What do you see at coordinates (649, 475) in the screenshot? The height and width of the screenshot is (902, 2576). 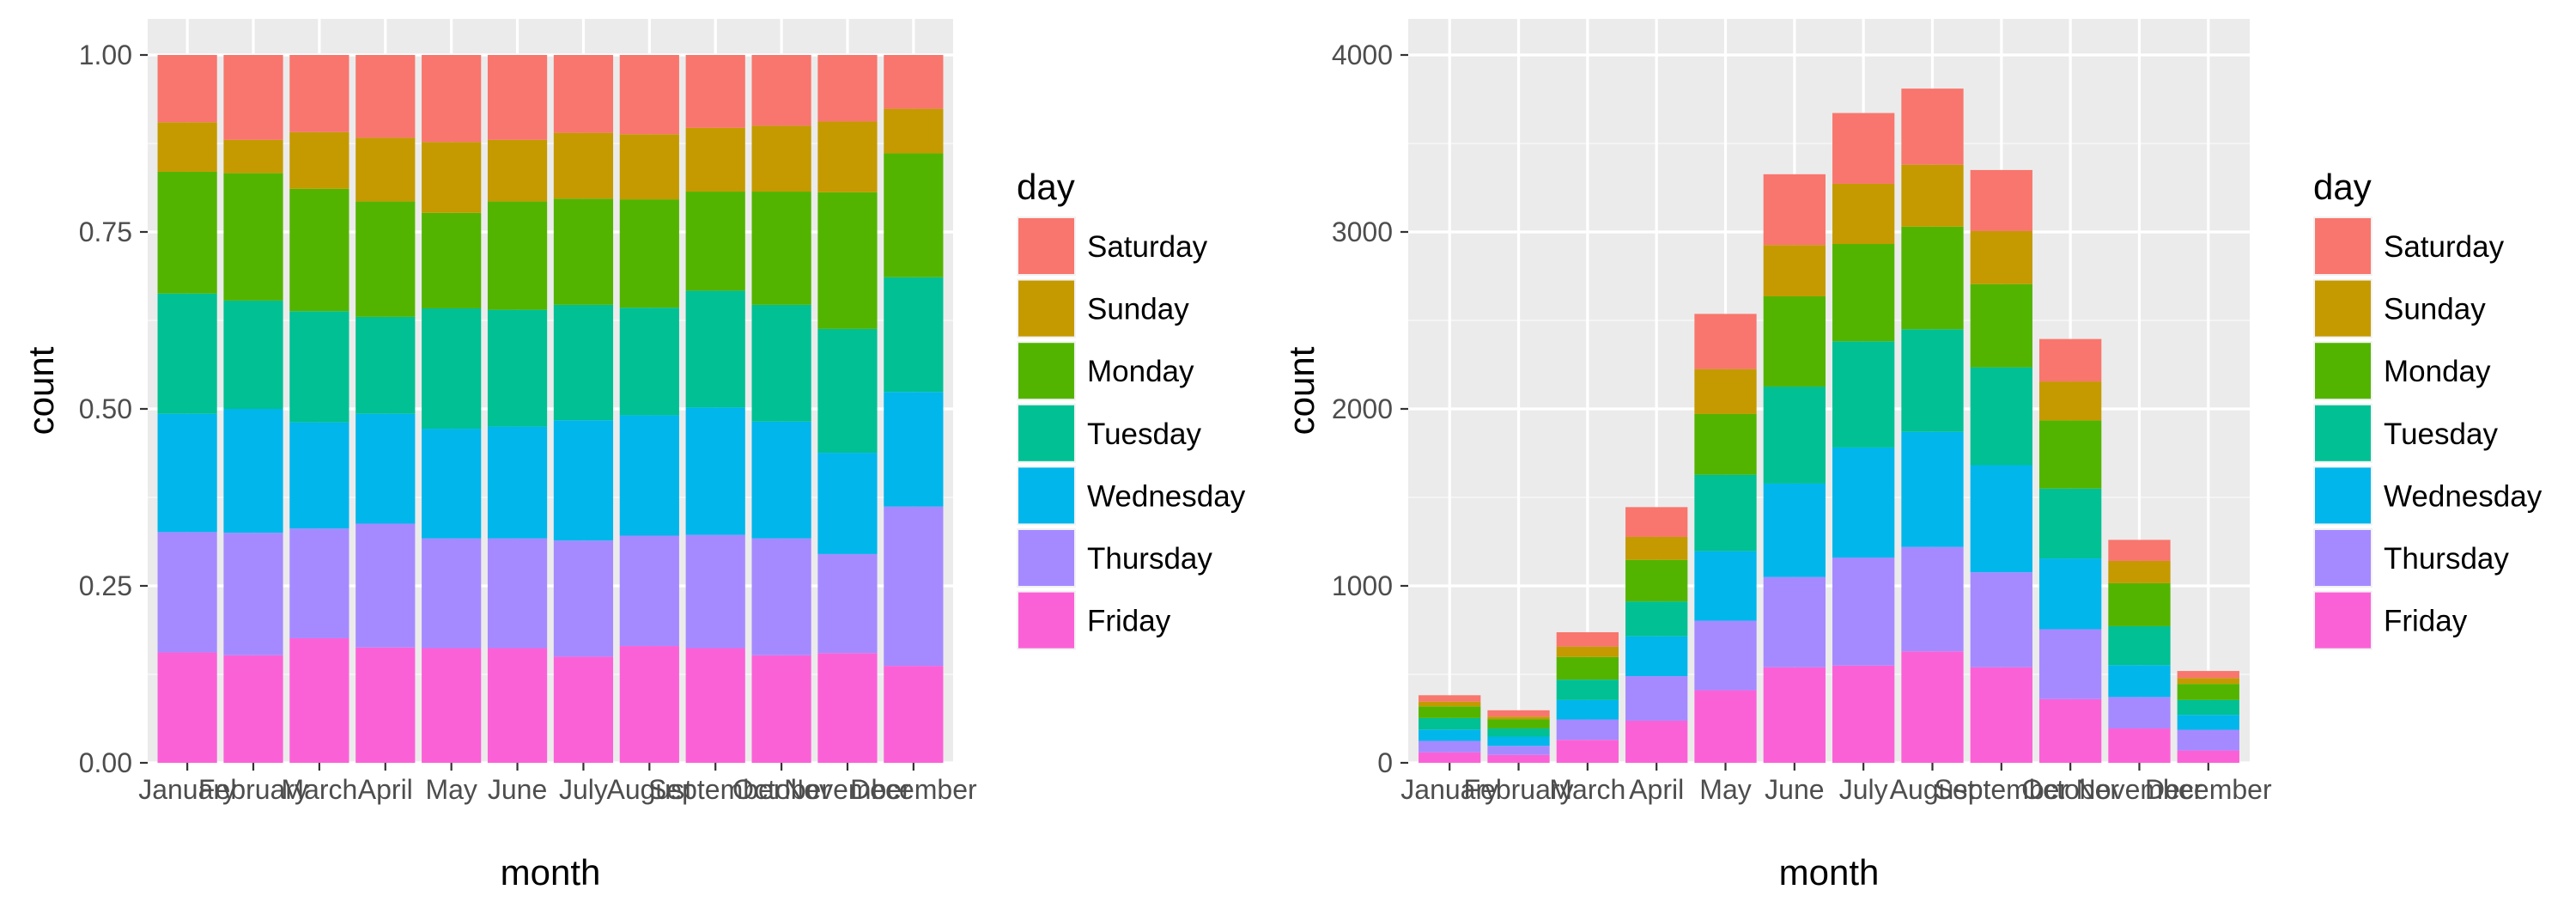 I see `bar-wednesday-august` at bounding box center [649, 475].